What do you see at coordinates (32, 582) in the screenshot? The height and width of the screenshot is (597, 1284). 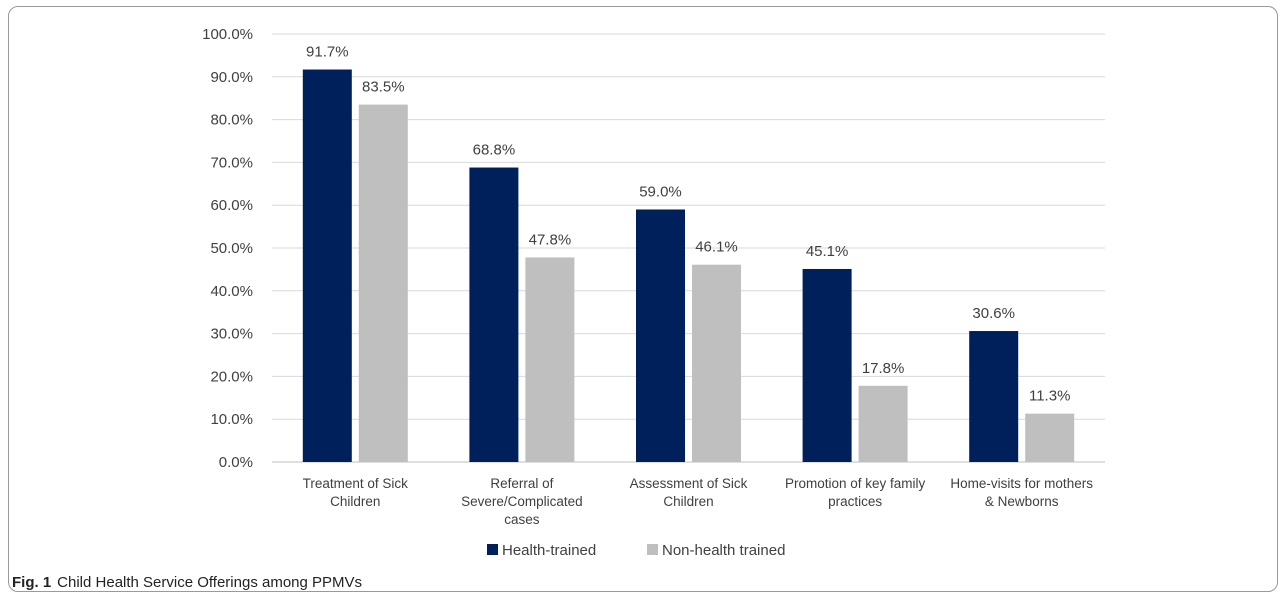 I see `figure-label: Fig. 1` at bounding box center [32, 582].